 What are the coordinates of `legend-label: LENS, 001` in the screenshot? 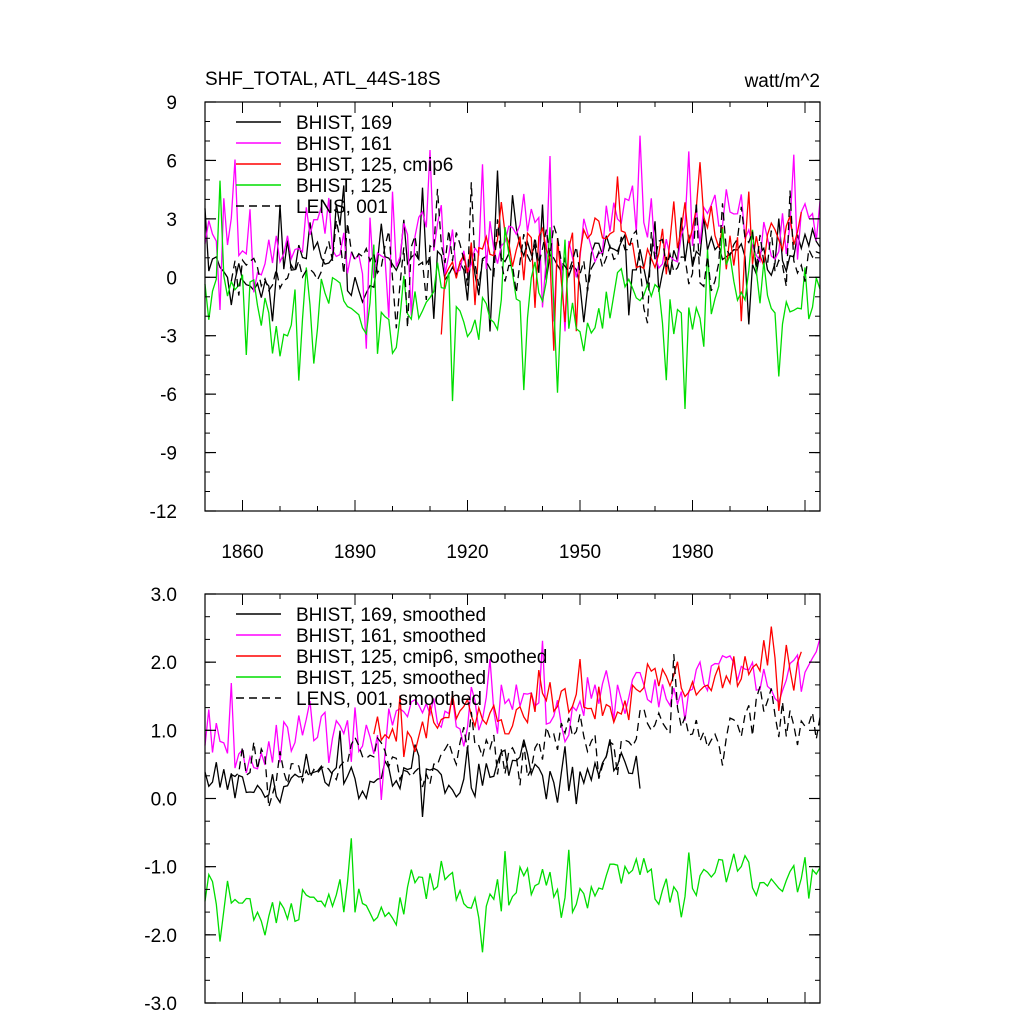 It's located at (342, 207).